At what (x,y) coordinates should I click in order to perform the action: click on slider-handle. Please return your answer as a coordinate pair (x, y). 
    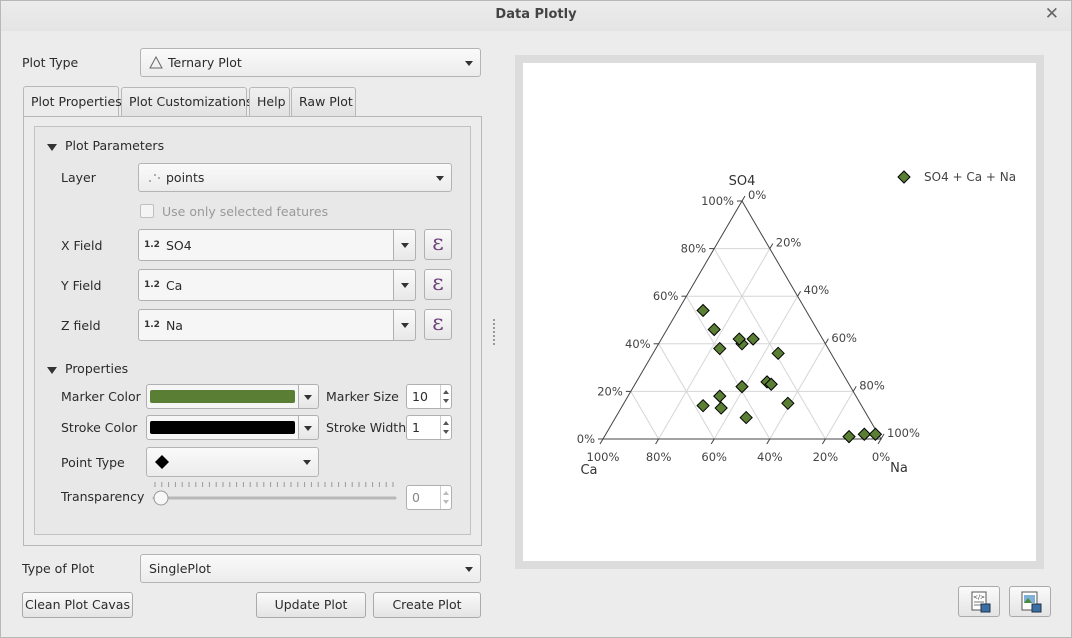
    Looking at the image, I should click on (161, 498).